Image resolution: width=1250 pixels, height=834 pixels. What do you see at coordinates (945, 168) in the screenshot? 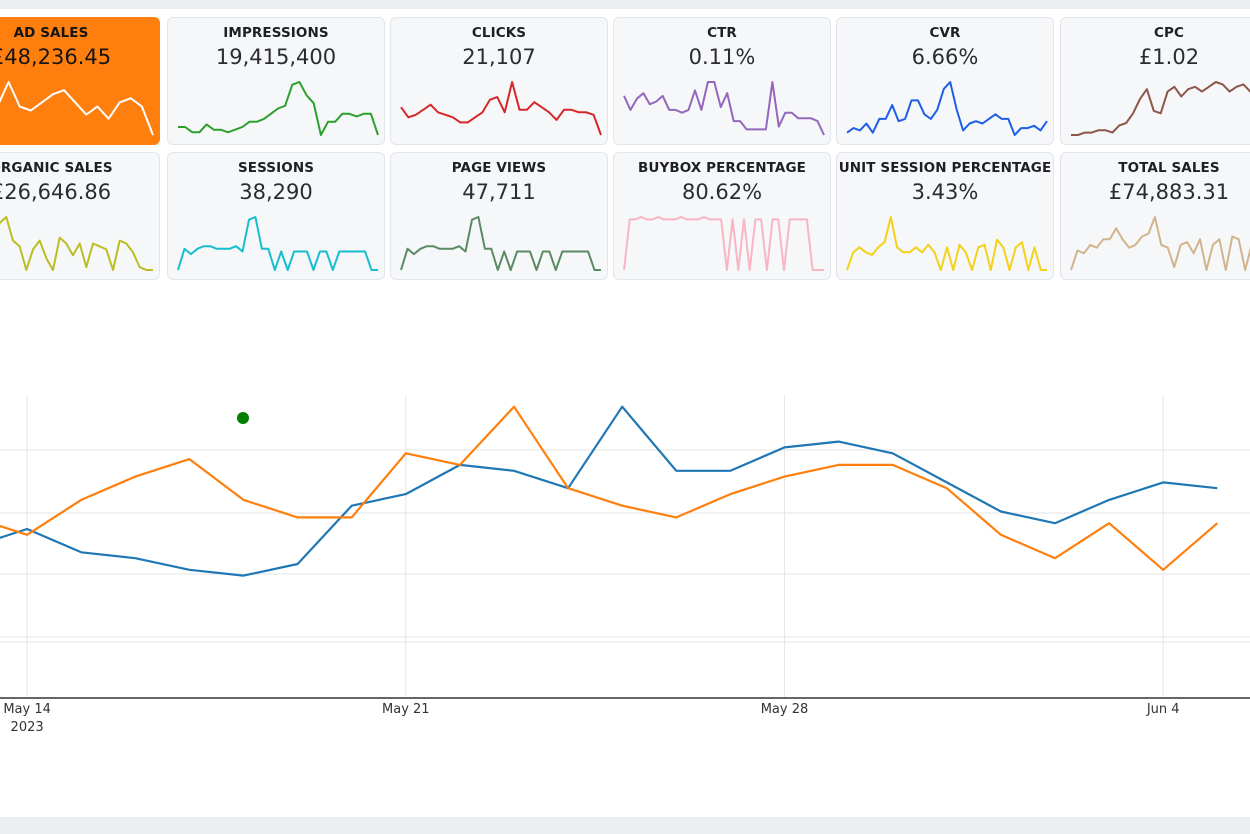
I see `kpi-card-label: UNIT SESSION PERCENTAGE` at bounding box center [945, 168].